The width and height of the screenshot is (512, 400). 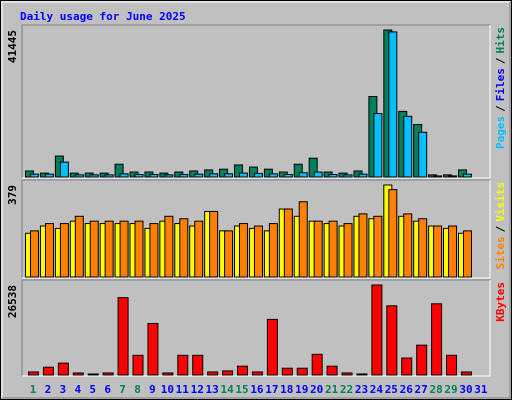 What do you see at coordinates (450, 389) in the screenshot?
I see `x-tick-label: 29` at bounding box center [450, 389].